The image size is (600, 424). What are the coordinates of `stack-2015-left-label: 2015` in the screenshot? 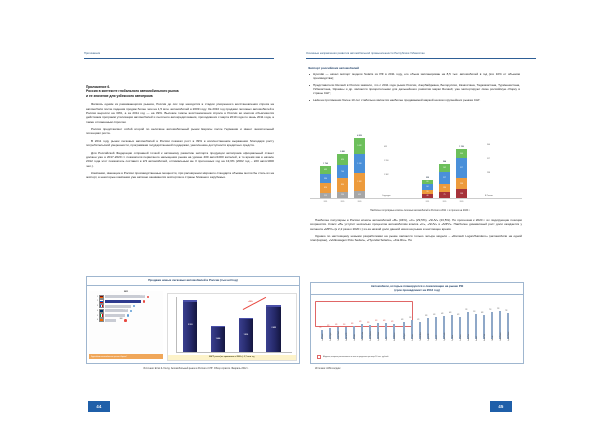 It's located at (342, 202).